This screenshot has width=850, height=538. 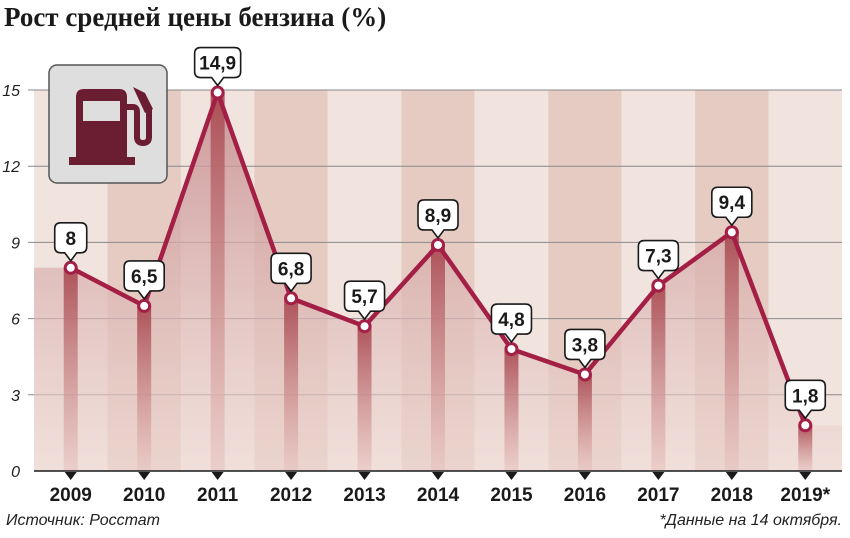 I want to click on data-label: 8, so click(x=70, y=239).